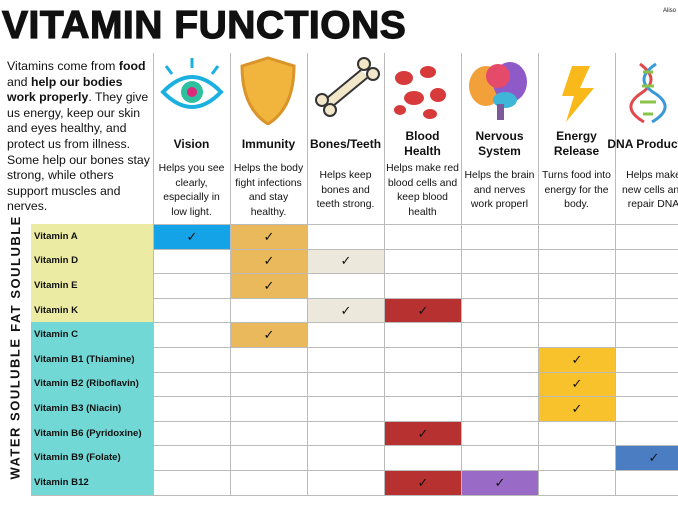 The width and height of the screenshot is (678, 509). Describe the element at coordinates (268, 143) in the screenshot. I see `column-name: Immunity` at that location.